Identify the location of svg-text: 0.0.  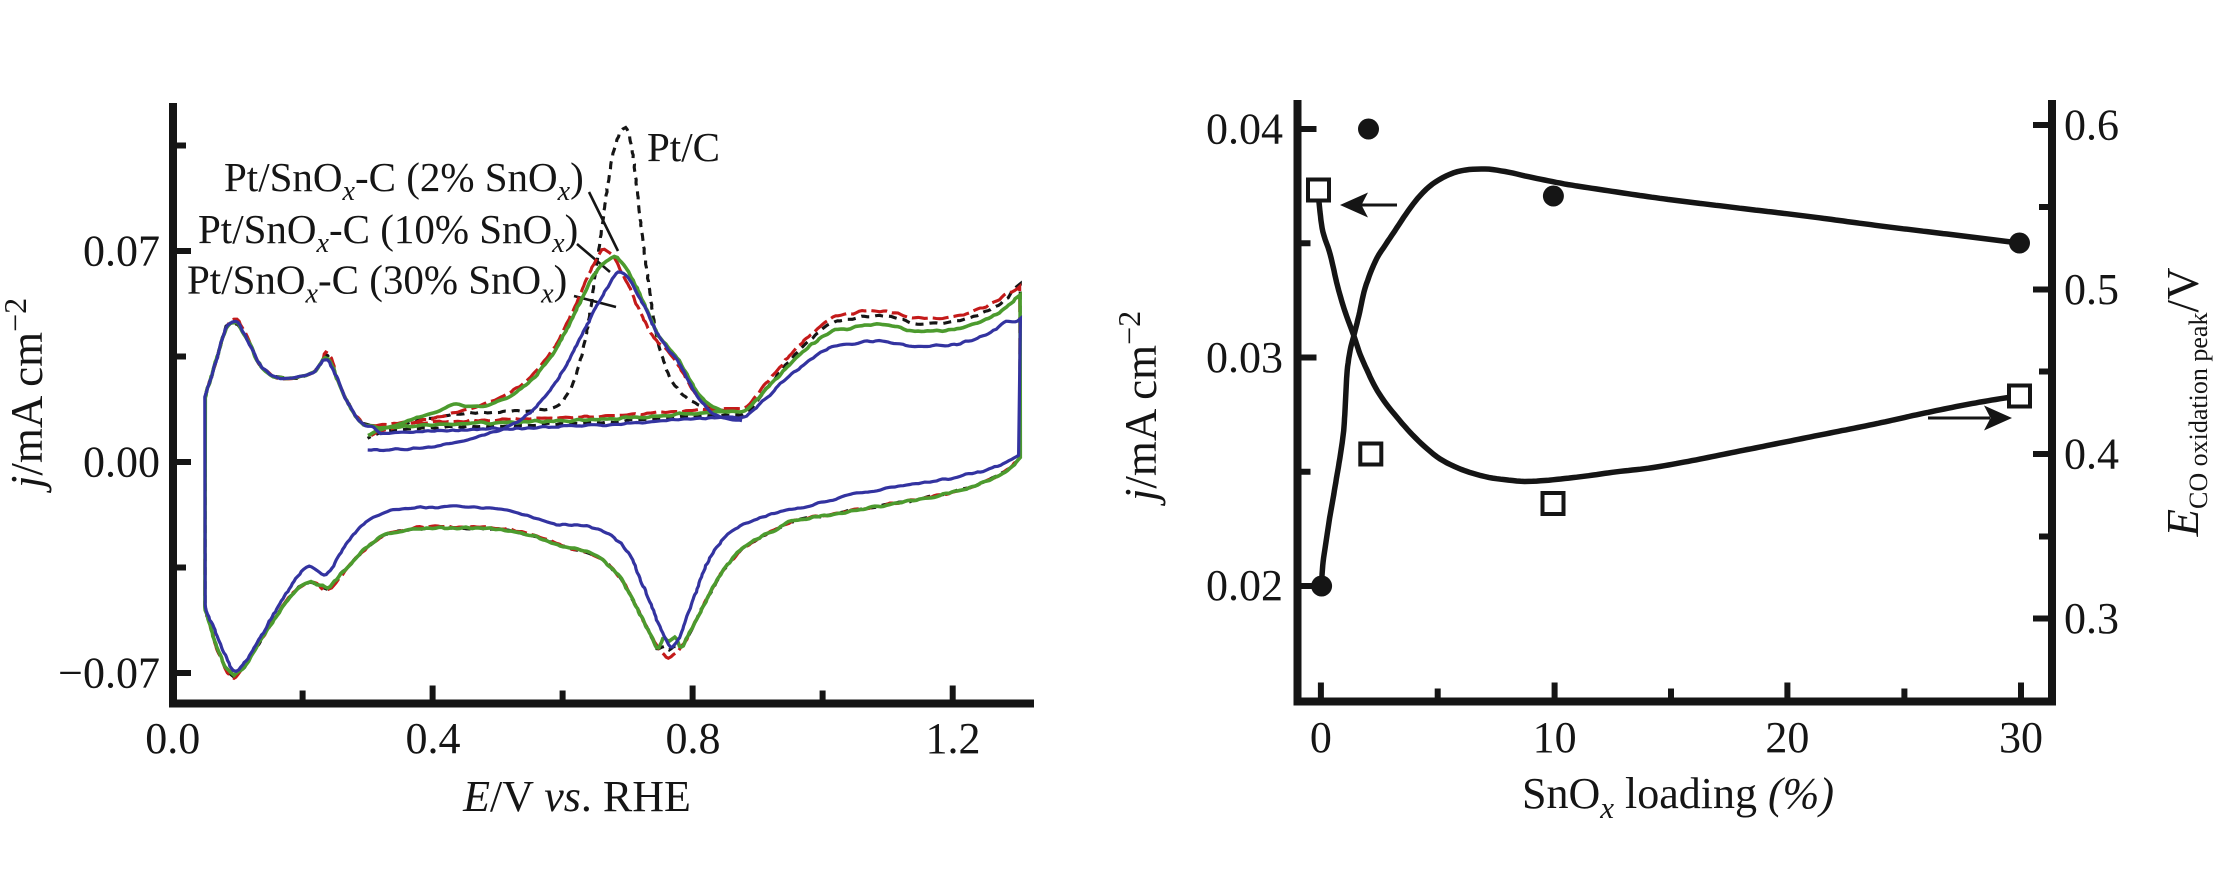
(172, 738).